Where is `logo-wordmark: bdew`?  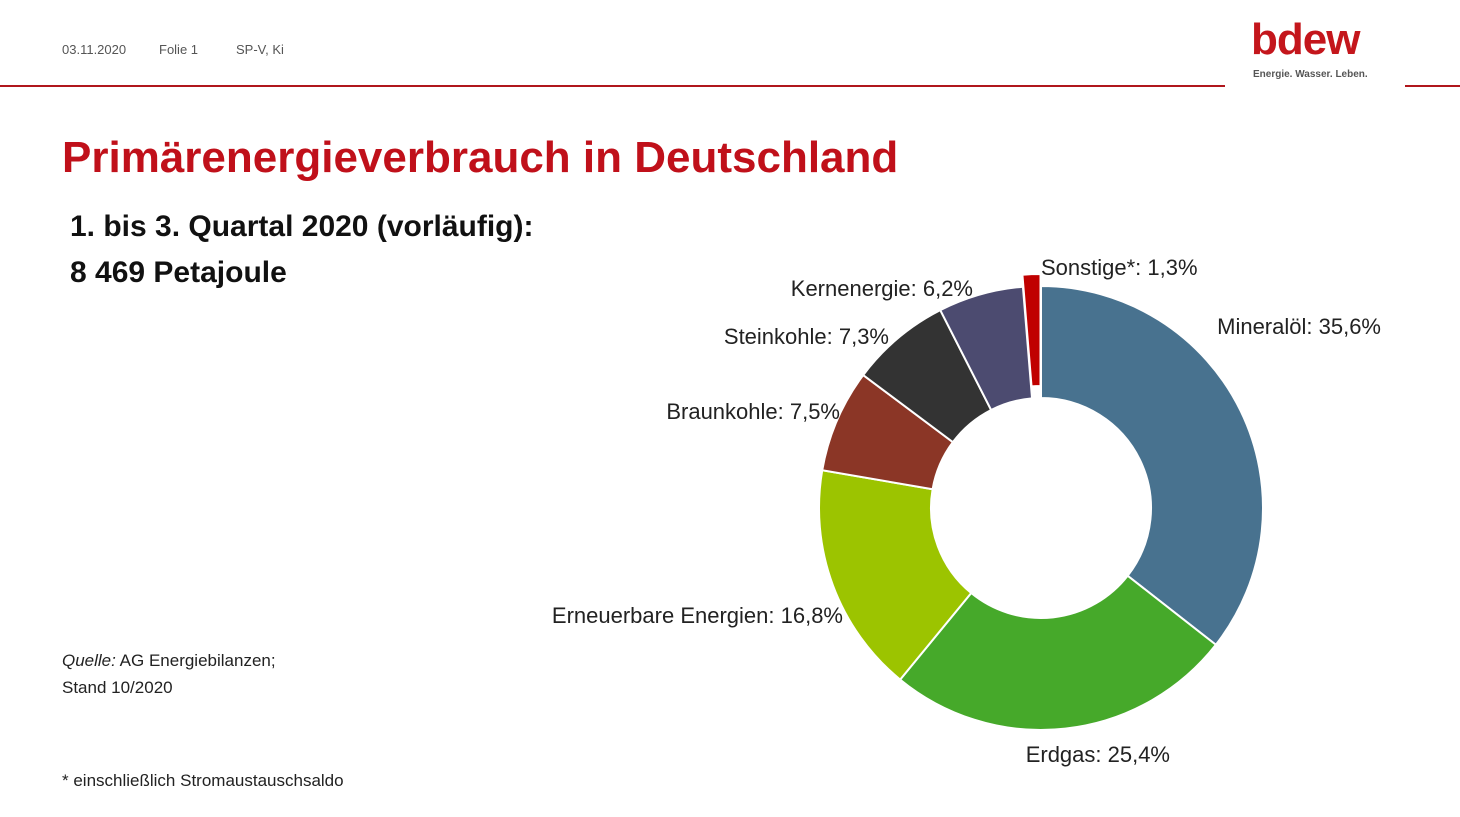 logo-wordmark: bdew is located at coordinates (1305, 39).